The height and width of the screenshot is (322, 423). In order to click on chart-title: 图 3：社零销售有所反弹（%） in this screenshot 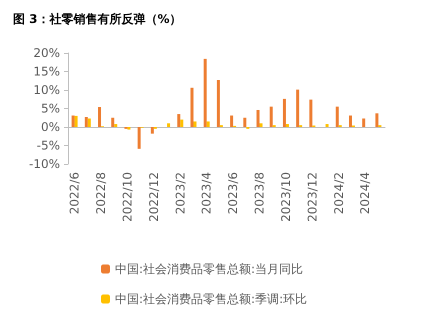, I will do `click(97, 19)`.